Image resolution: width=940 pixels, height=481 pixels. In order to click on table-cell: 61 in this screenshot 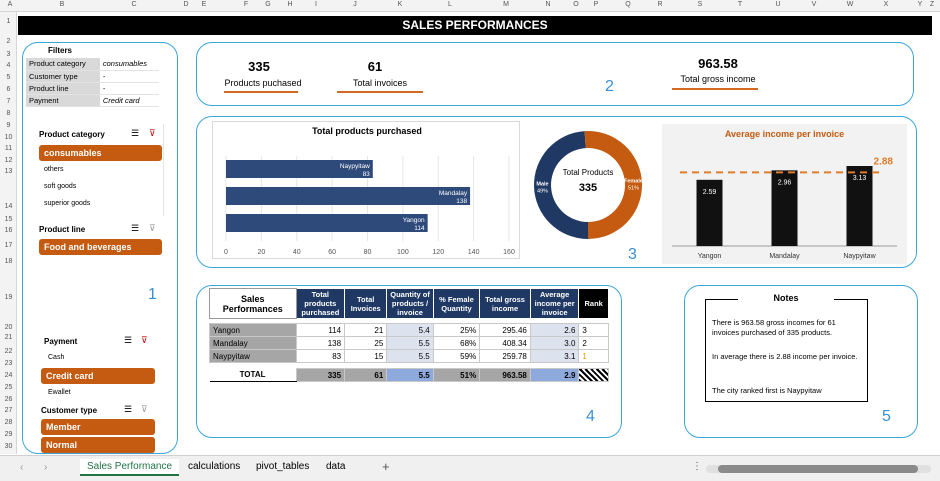, I will do `click(366, 375)`.